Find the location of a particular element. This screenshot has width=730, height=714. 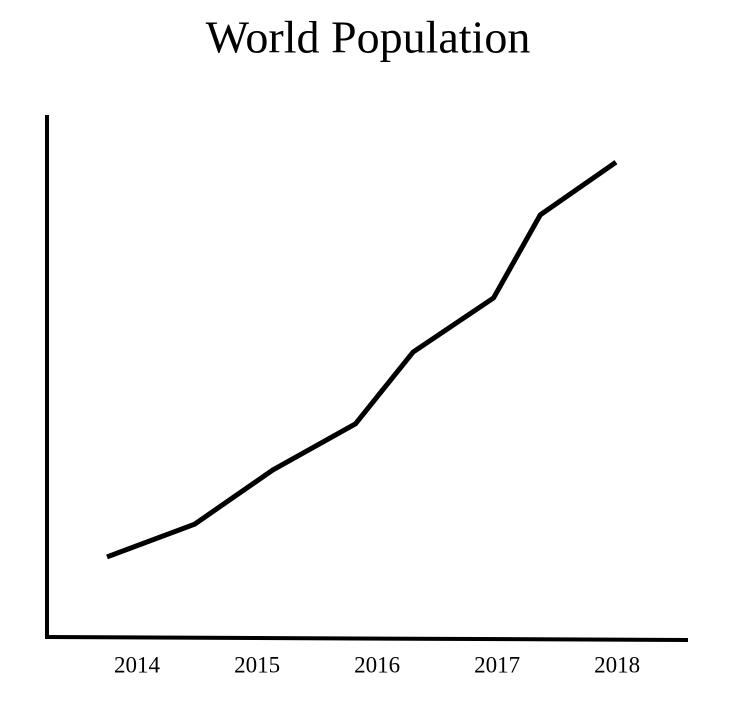

x-tick-label: 2018 is located at coordinates (617, 664).